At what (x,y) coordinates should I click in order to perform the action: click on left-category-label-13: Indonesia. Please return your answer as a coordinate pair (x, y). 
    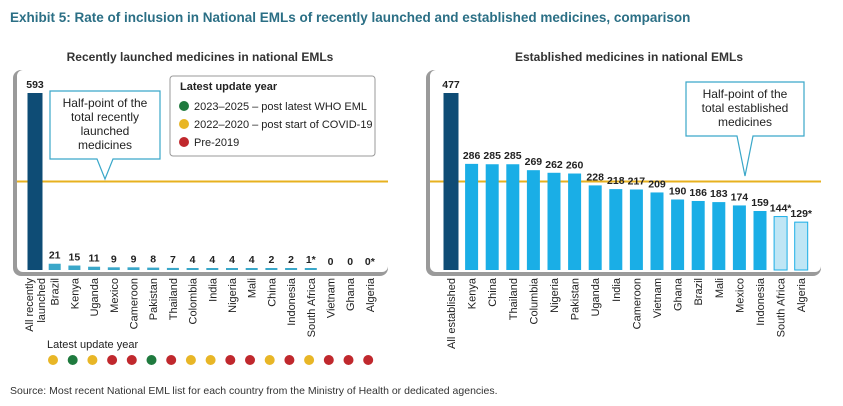
    Looking at the image, I should click on (292, 301).